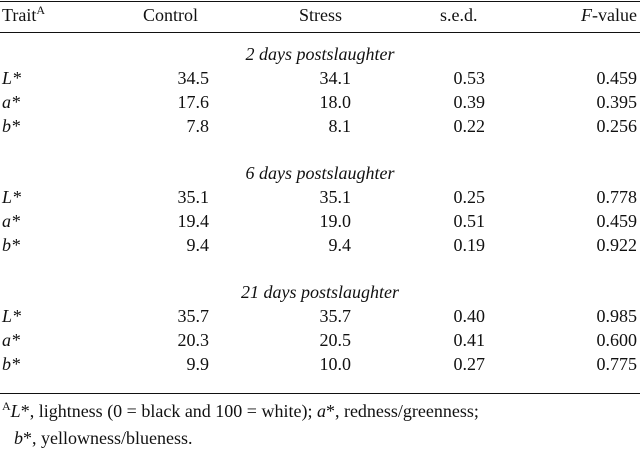 This screenshot has width=640, height=453. I want to click on f-value-cell: 0.775, so click(617, 364).